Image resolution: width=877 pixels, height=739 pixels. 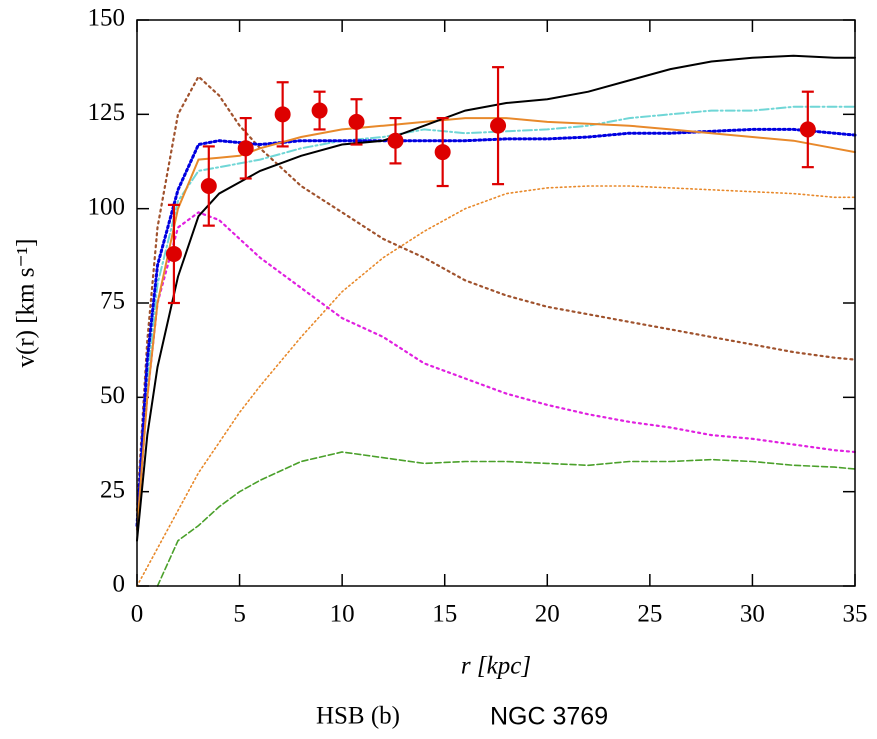 I want to click on y-tick-label: 25, so click(x=112, y=489).